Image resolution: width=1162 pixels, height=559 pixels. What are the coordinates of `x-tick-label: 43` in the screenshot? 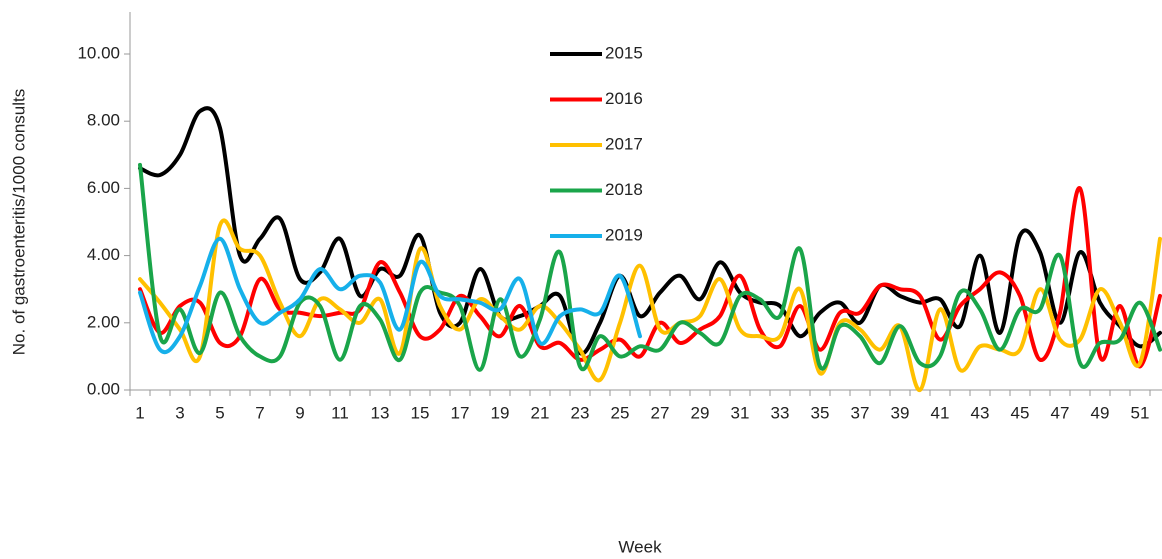 It's located at (980, 412).